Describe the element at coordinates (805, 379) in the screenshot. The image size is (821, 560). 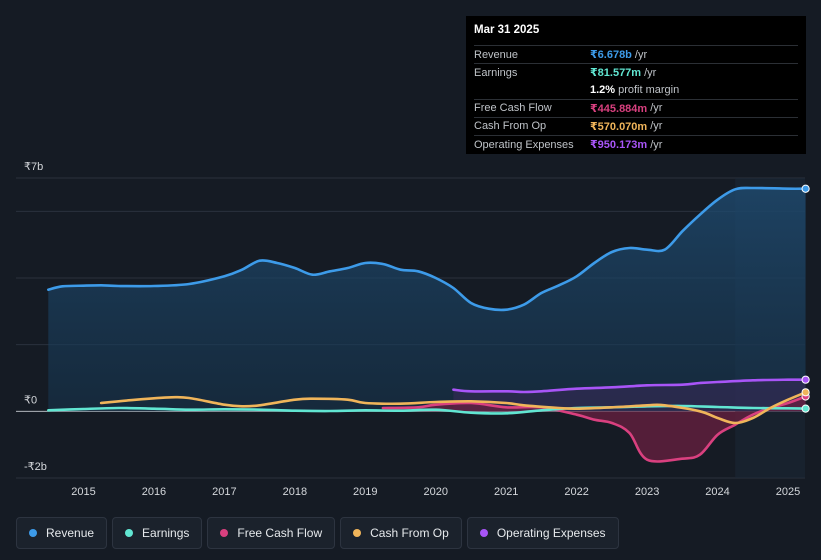
I see `operating-expenses-endpoint` at that location.